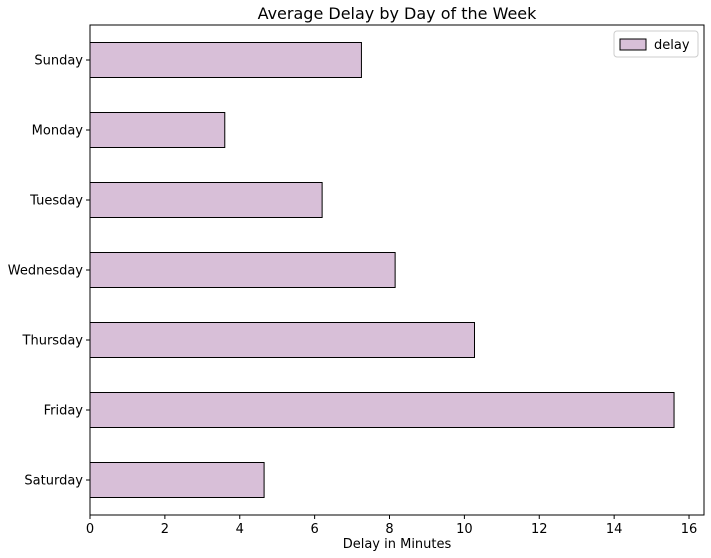  I want to click on legend-swatch-delay, so click(633, 44).